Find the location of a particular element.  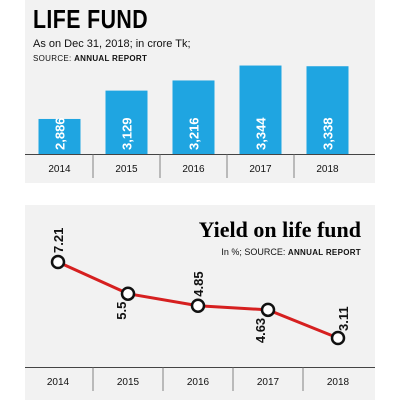

bar-value-label: 3,344 is located at coordinates (261, 133).